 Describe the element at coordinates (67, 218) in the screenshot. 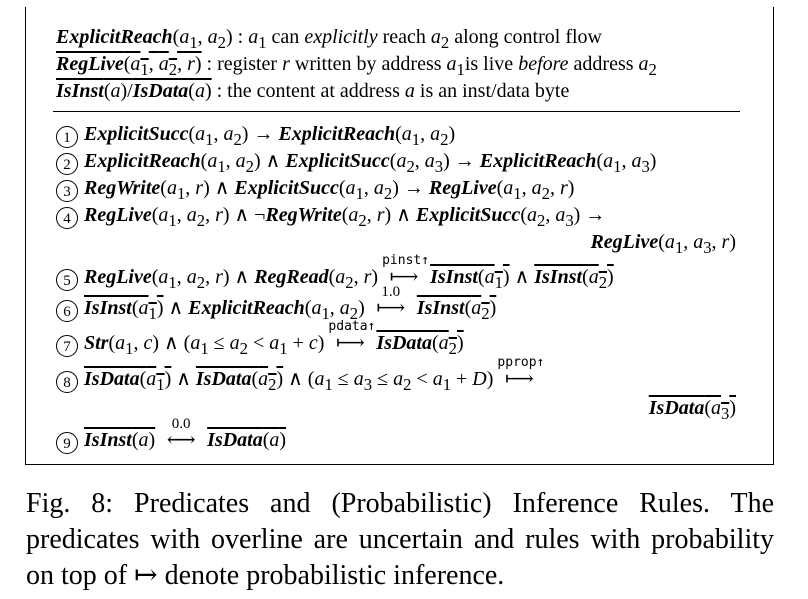

I see `rule-number-4: 4` at that location.